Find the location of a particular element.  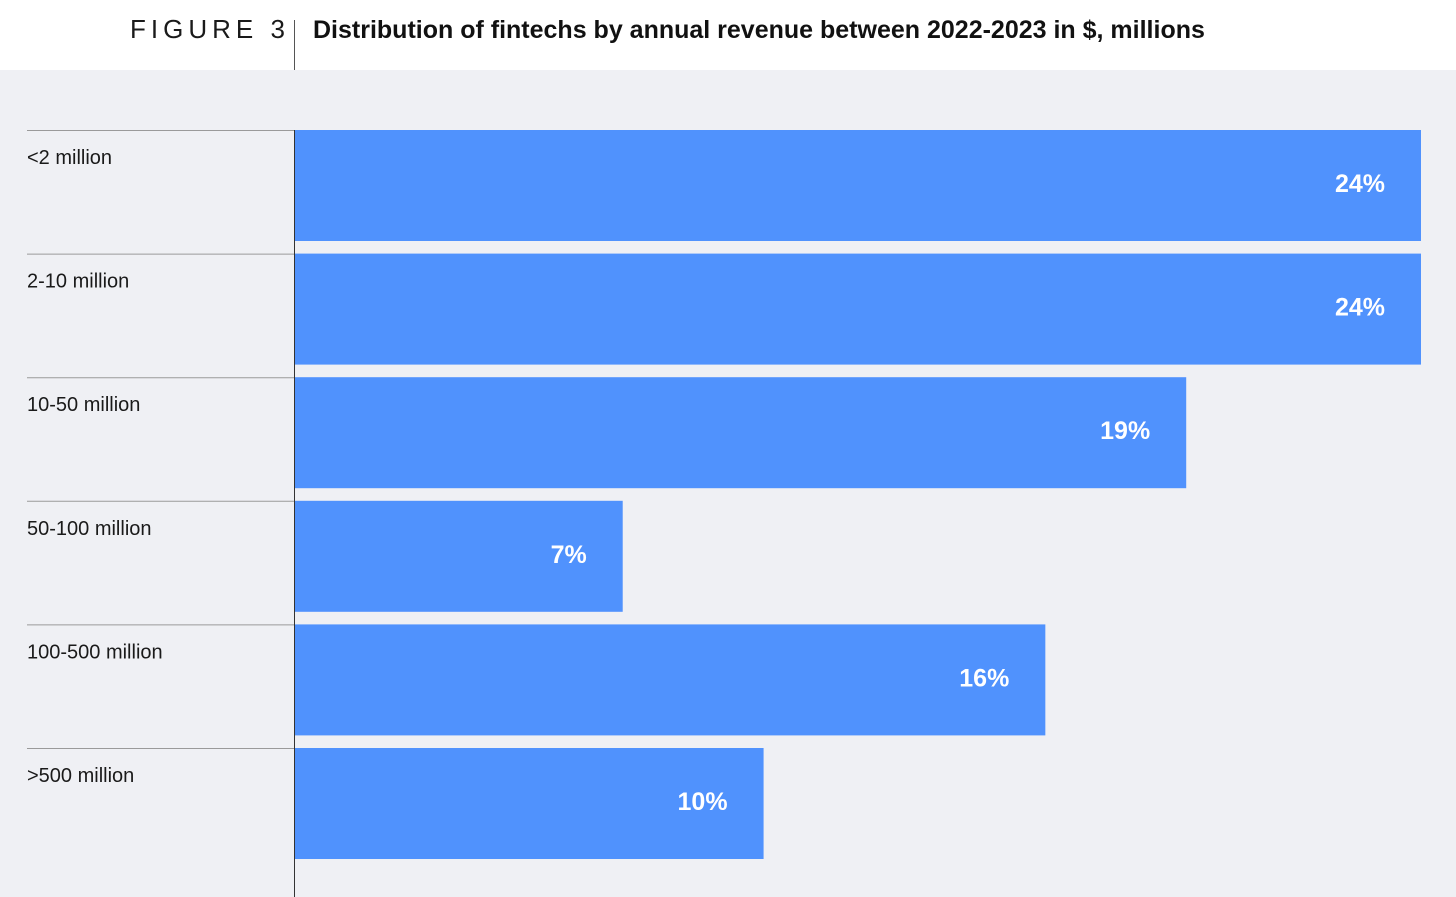

header-divider is located at coordinates (294, 45).